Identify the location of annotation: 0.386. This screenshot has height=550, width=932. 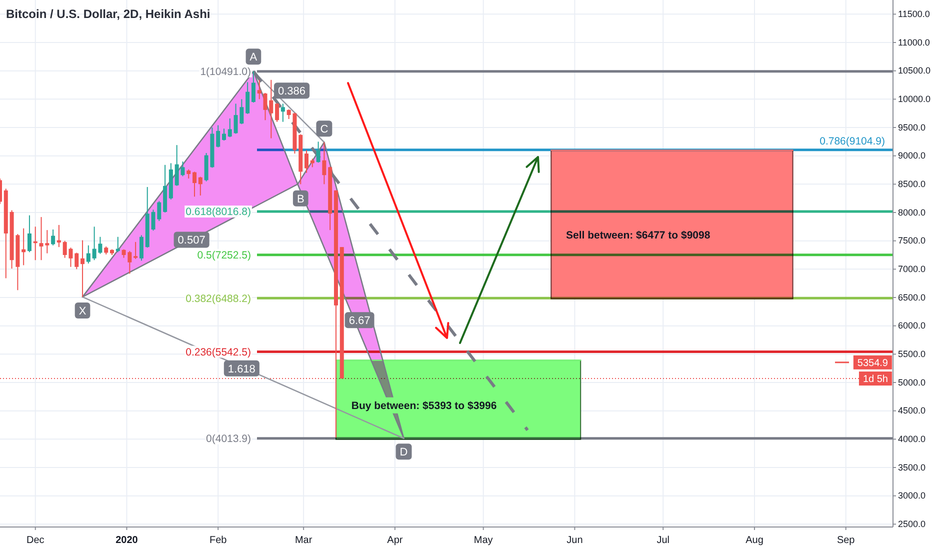
(292, 92).